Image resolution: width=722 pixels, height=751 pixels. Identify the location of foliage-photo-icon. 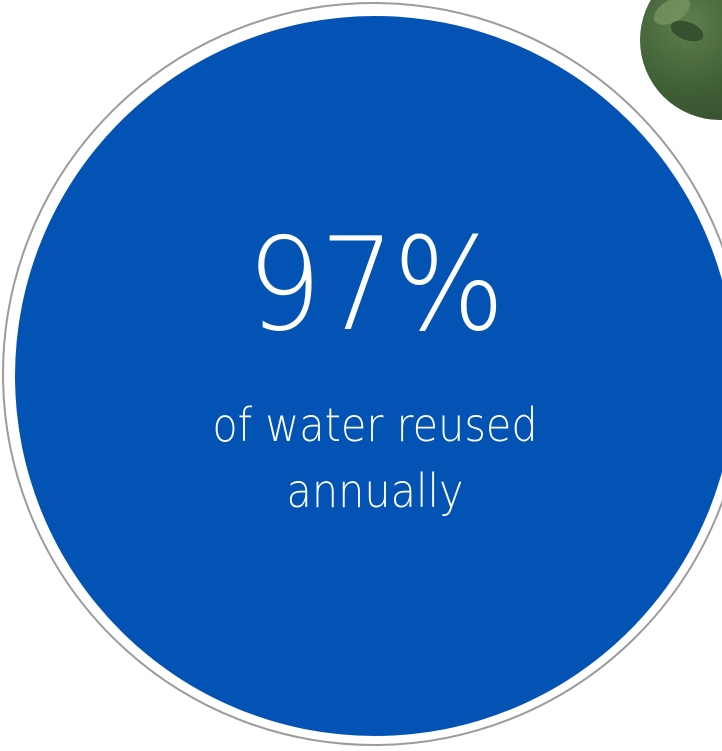
(681, 60).